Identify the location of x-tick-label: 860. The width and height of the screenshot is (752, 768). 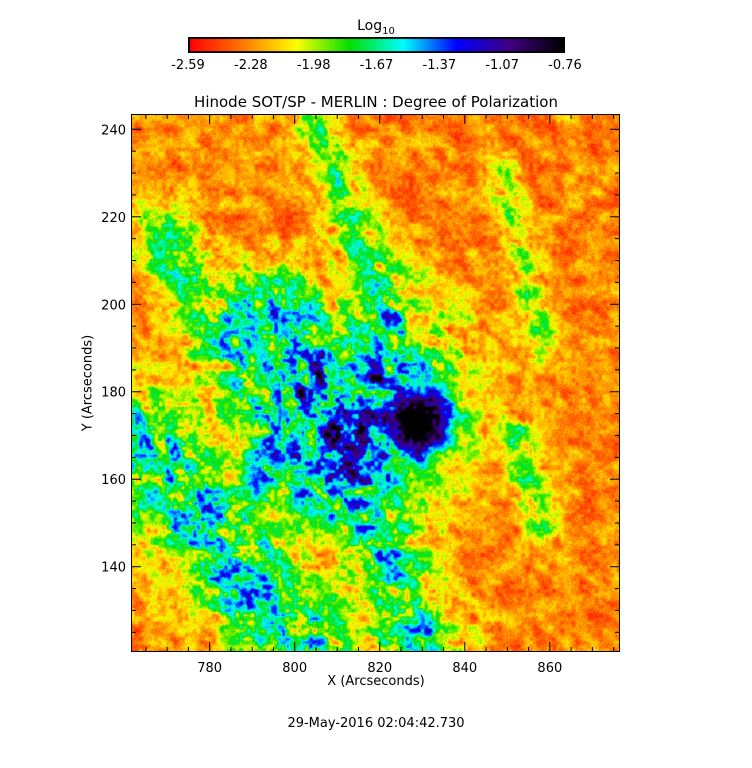
(549, 668).